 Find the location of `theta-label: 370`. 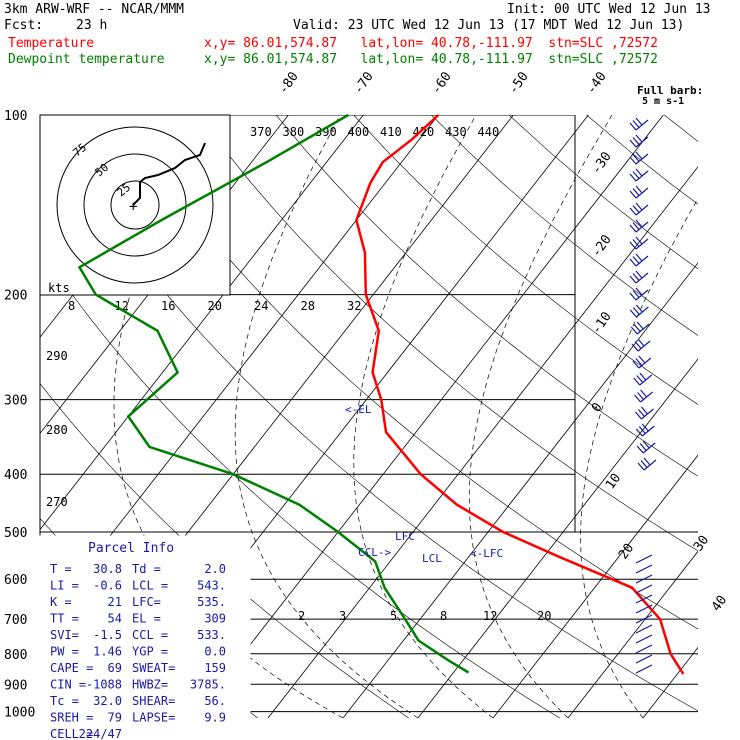

theta-label: 370 is located at coordinates (261, 132).